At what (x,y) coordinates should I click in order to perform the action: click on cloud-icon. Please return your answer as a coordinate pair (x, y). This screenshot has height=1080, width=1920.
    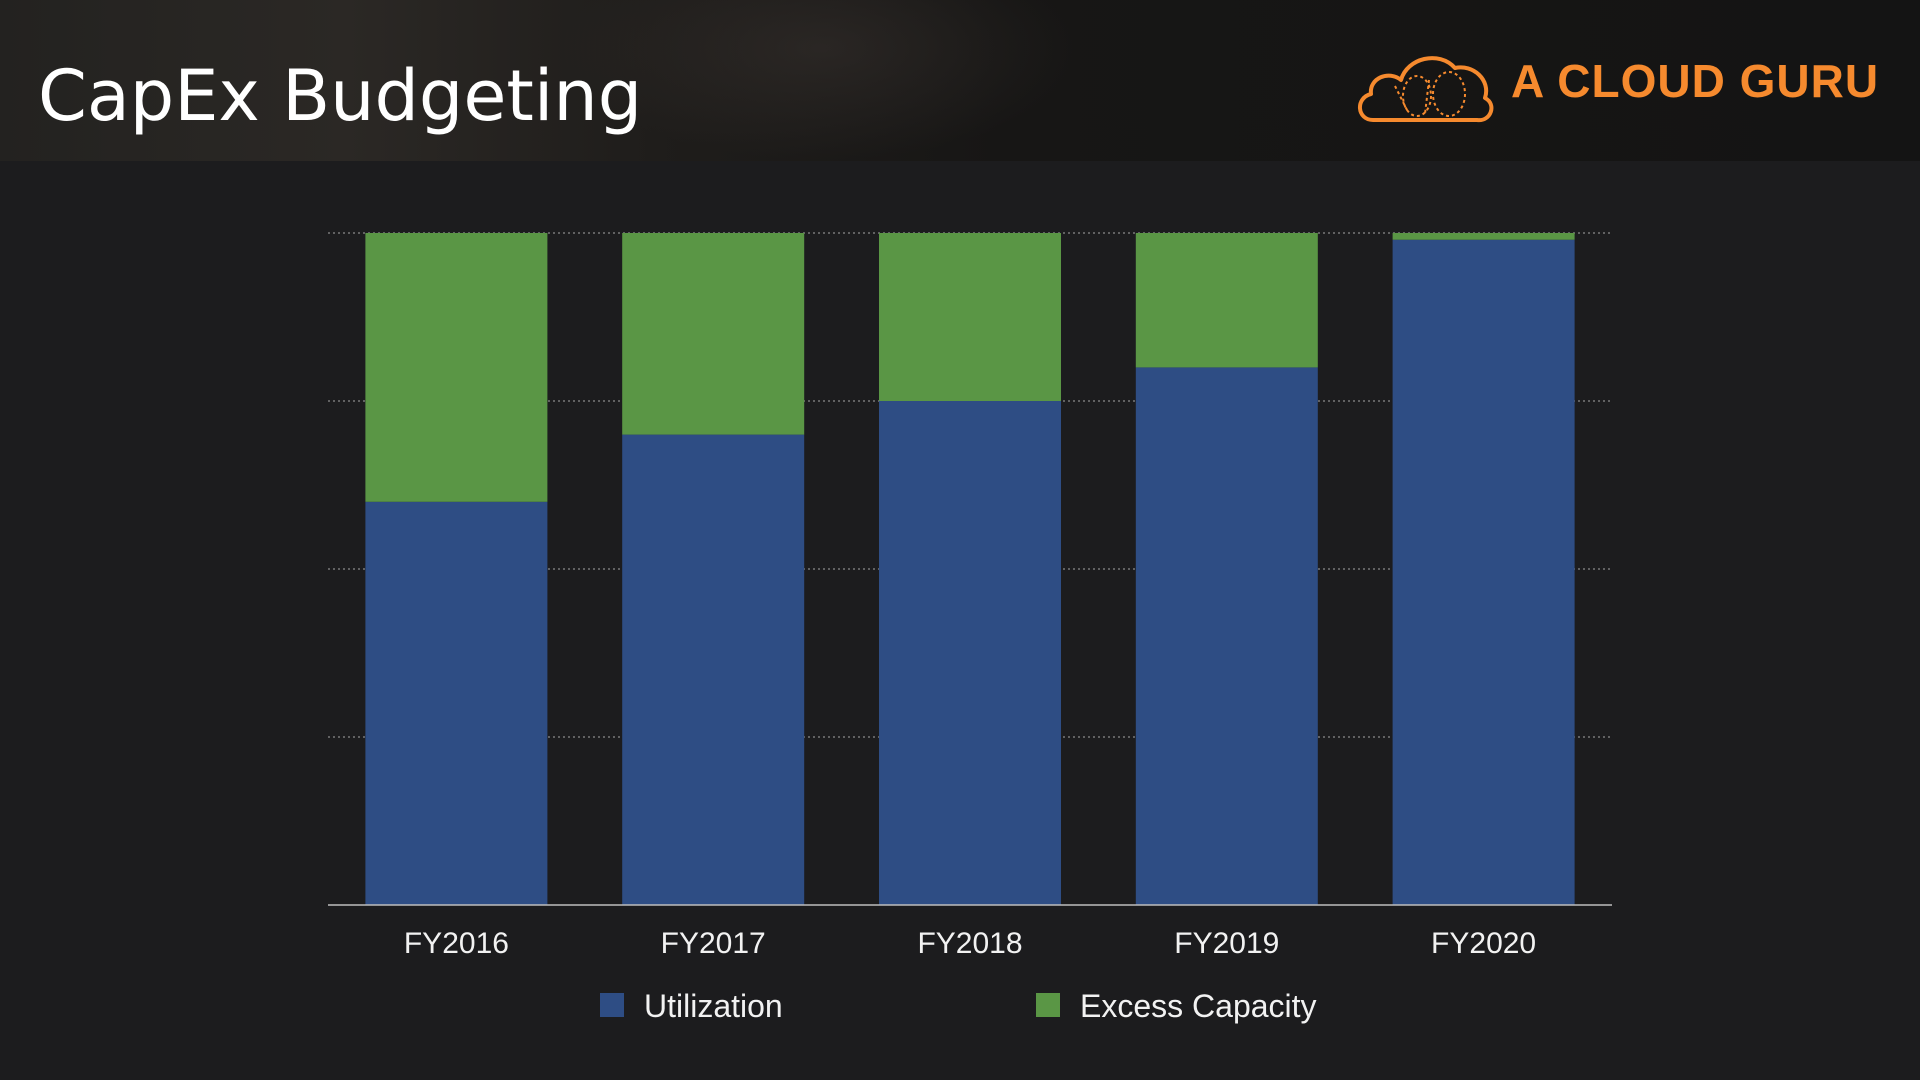
    Looking at the image, I should click on (1426, 89).